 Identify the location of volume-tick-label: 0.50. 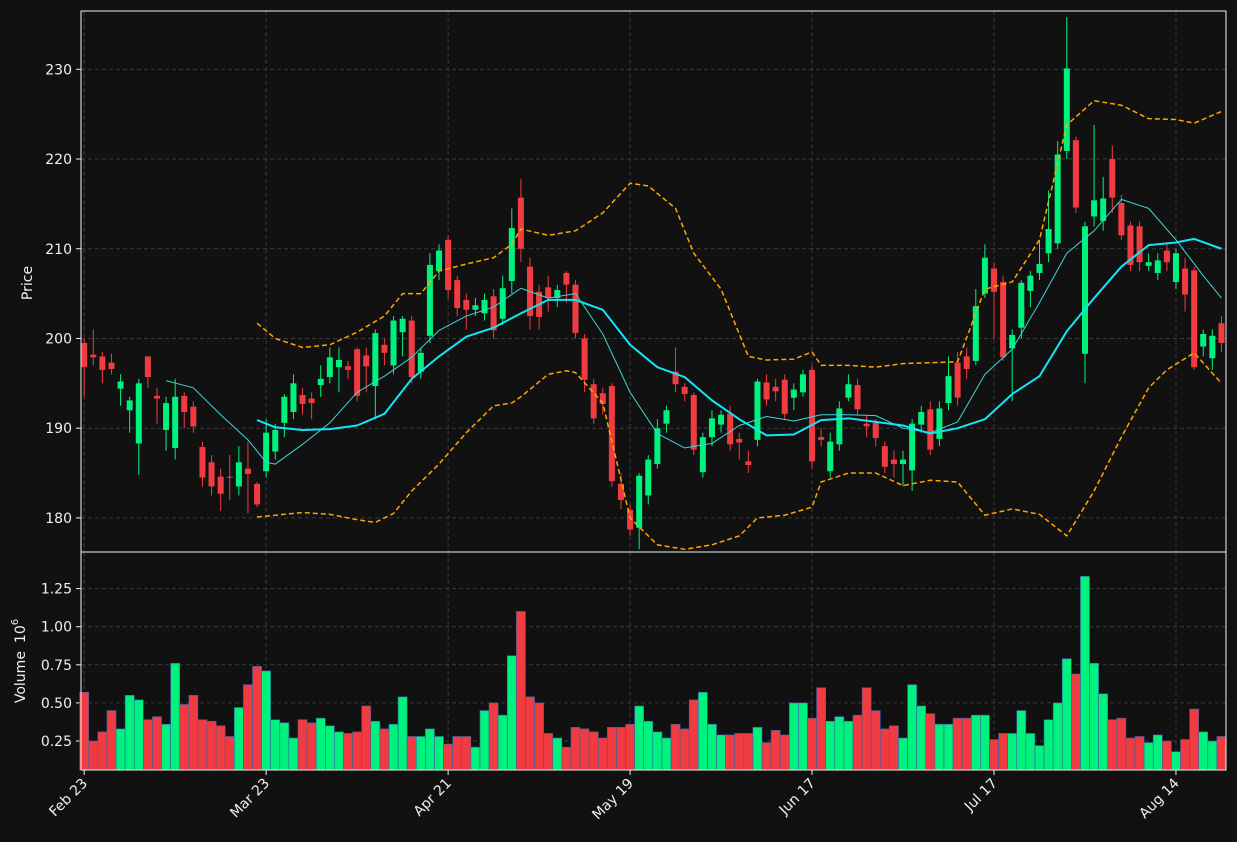
(56, 704).